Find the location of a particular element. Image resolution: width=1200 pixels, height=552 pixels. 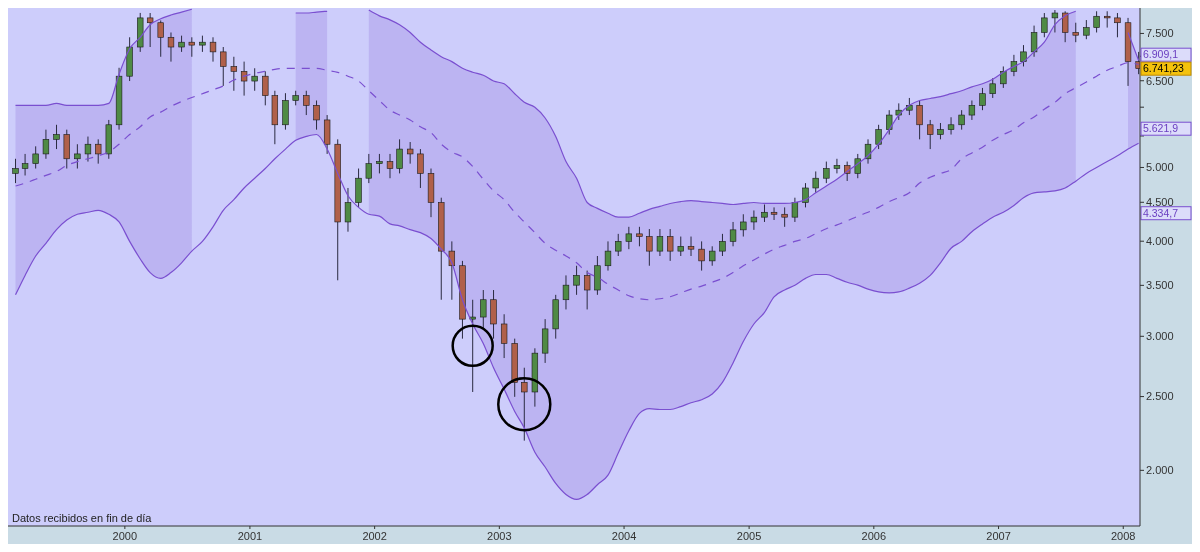

annotation: 6.909,1 is located at coordinates (1161, 54).